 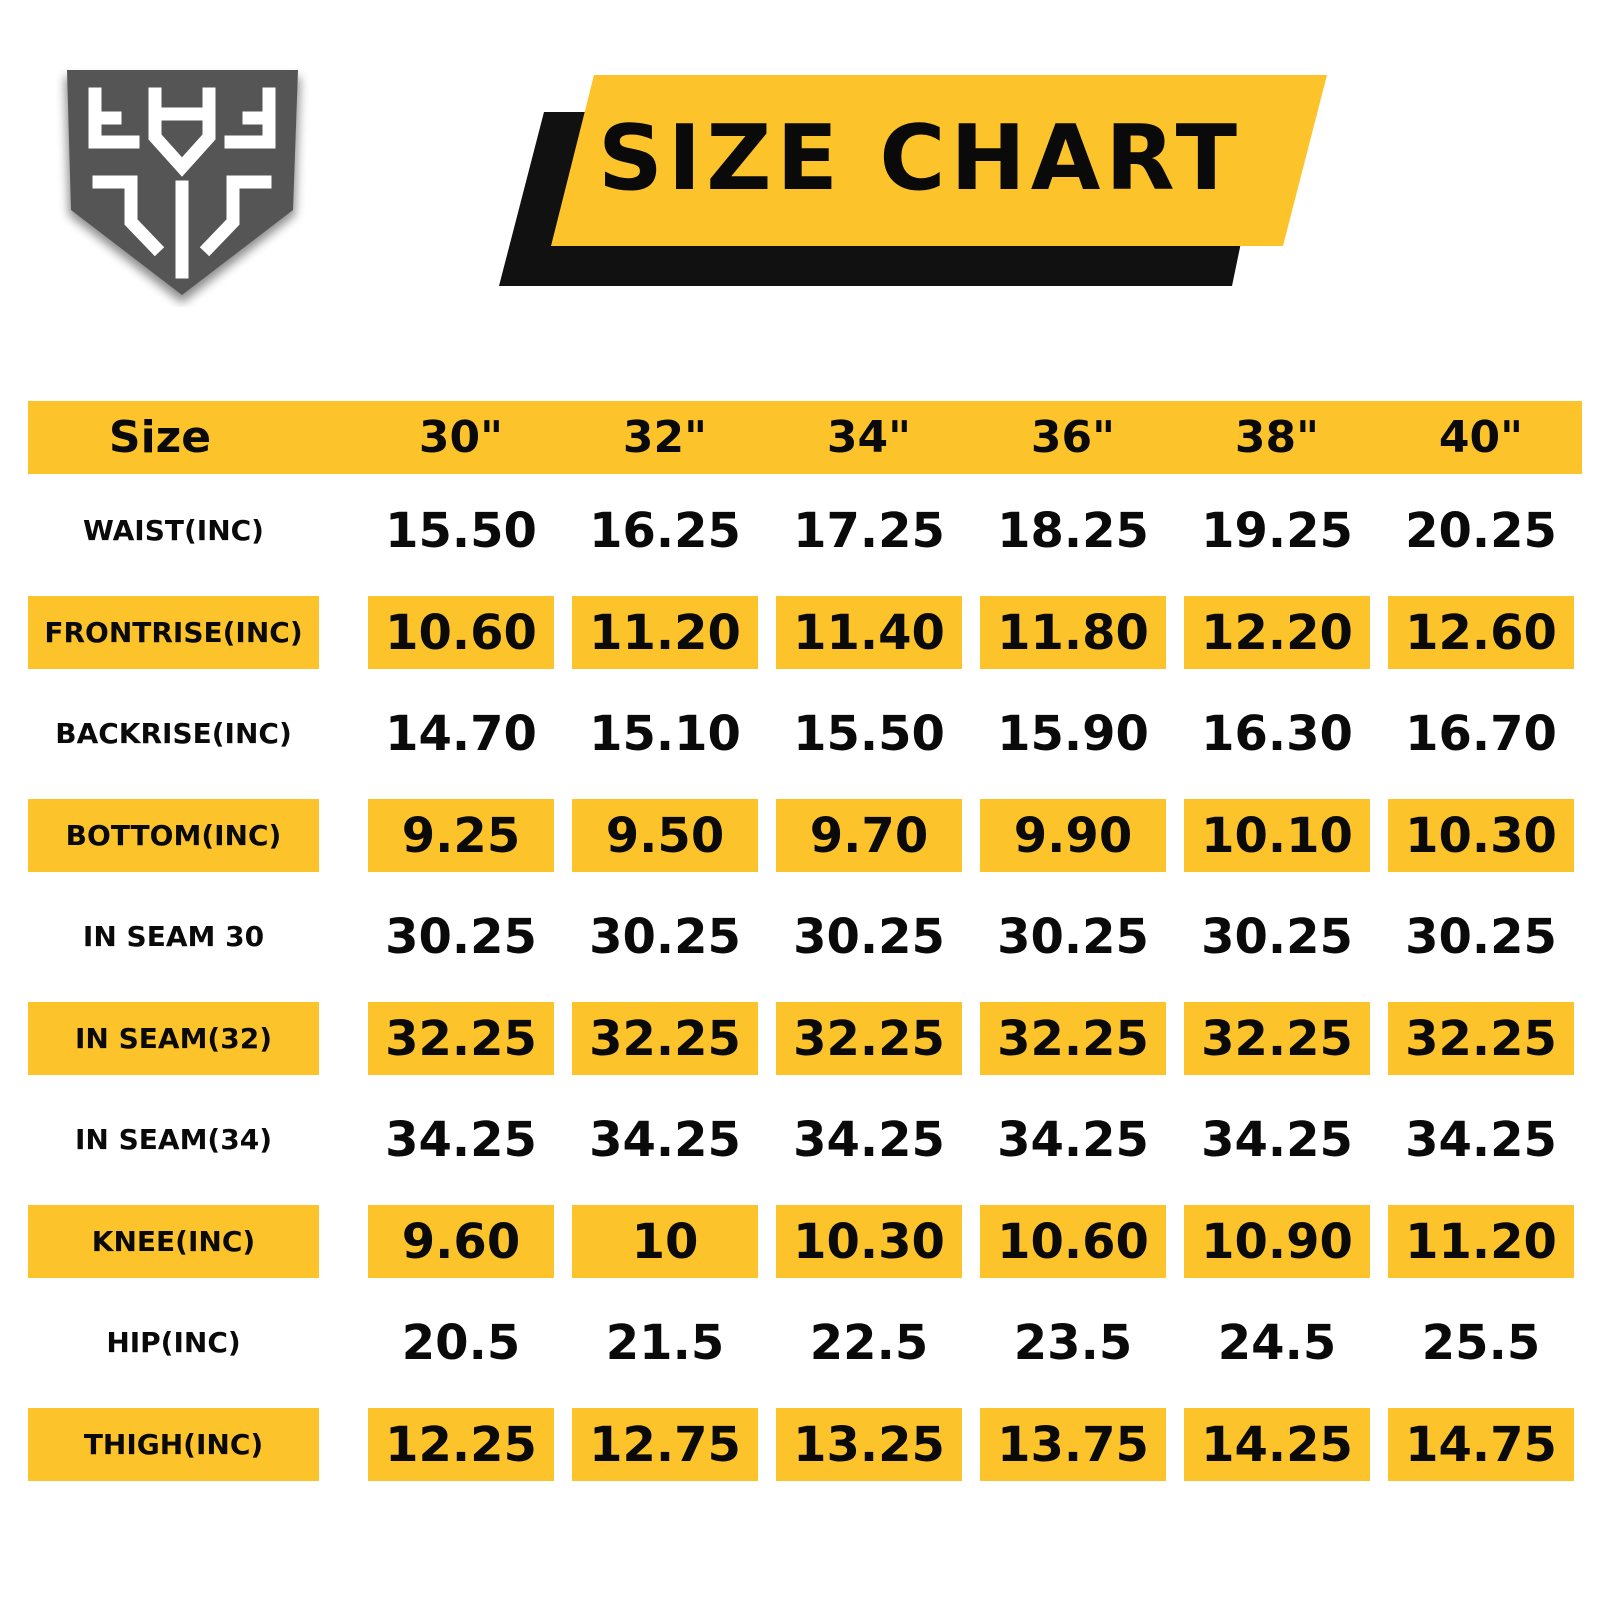 I want to click on row-value: 22.5, so click(x=869, y=1342).